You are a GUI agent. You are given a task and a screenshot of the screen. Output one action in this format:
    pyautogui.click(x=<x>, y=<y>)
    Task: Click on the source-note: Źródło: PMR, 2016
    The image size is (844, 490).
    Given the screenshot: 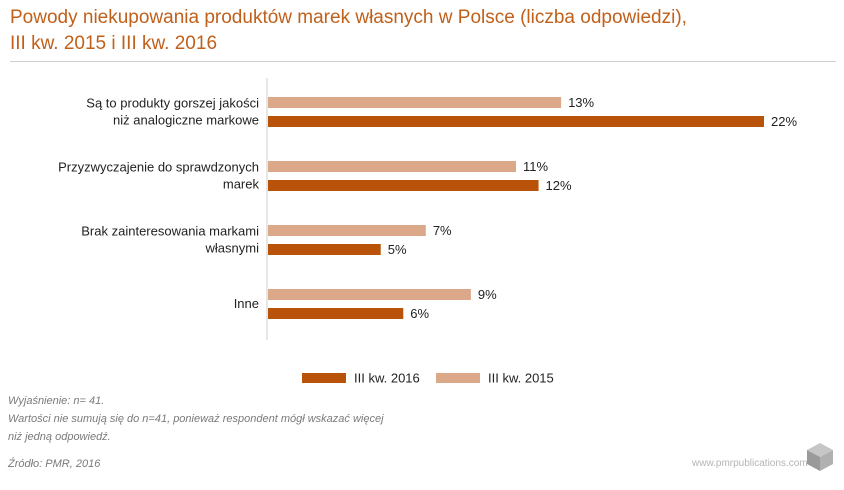 What is the action you would take?
    pyautogui.click(x=54, y=464)
    